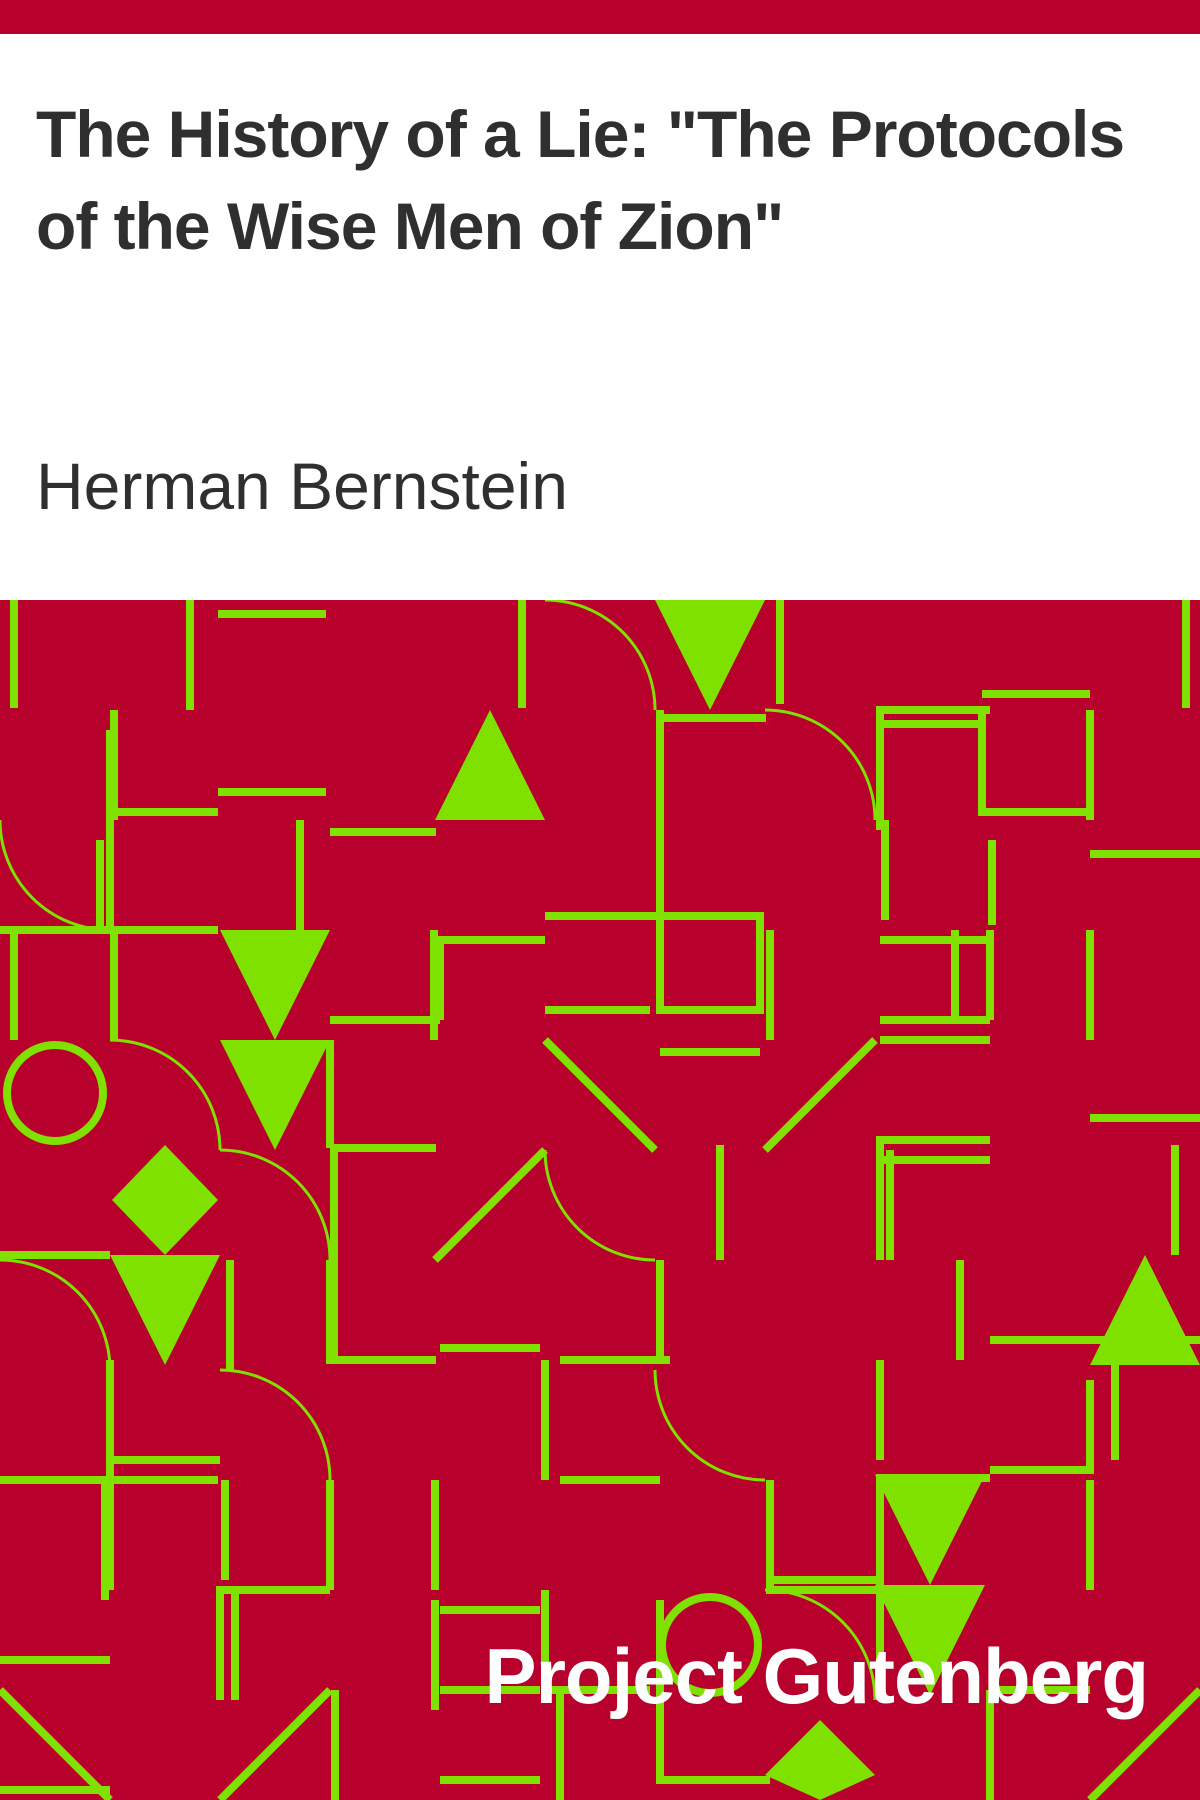 This screenshot has height=1800, width=1200. I want to click on top-color-bar, so click(600, 17).